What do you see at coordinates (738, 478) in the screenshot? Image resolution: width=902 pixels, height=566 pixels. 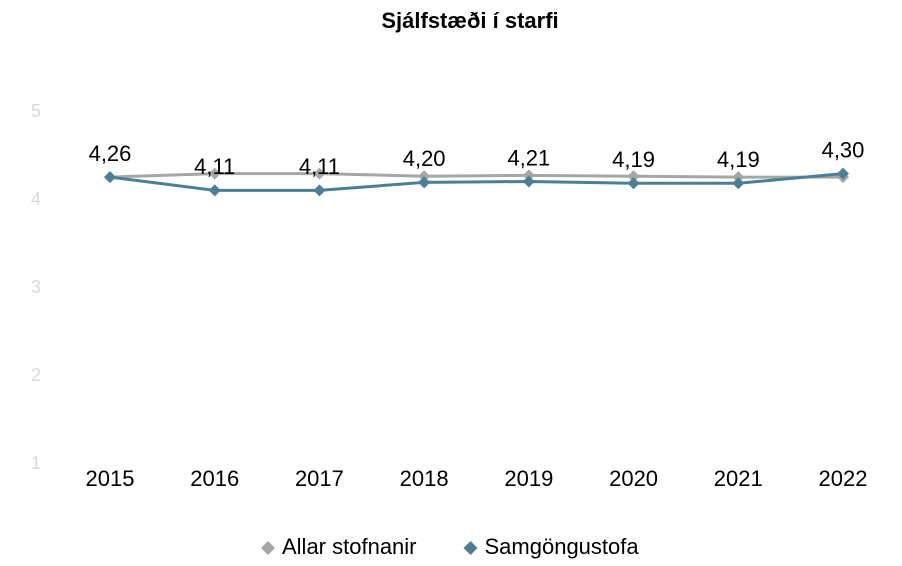 I see `x-tick-label: 2021` at bounding box center [738, 478].